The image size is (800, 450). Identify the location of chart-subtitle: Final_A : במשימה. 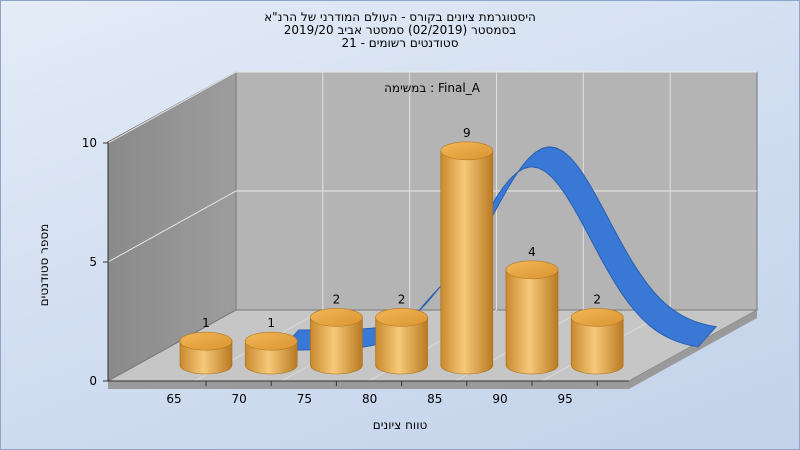
(432, 88).